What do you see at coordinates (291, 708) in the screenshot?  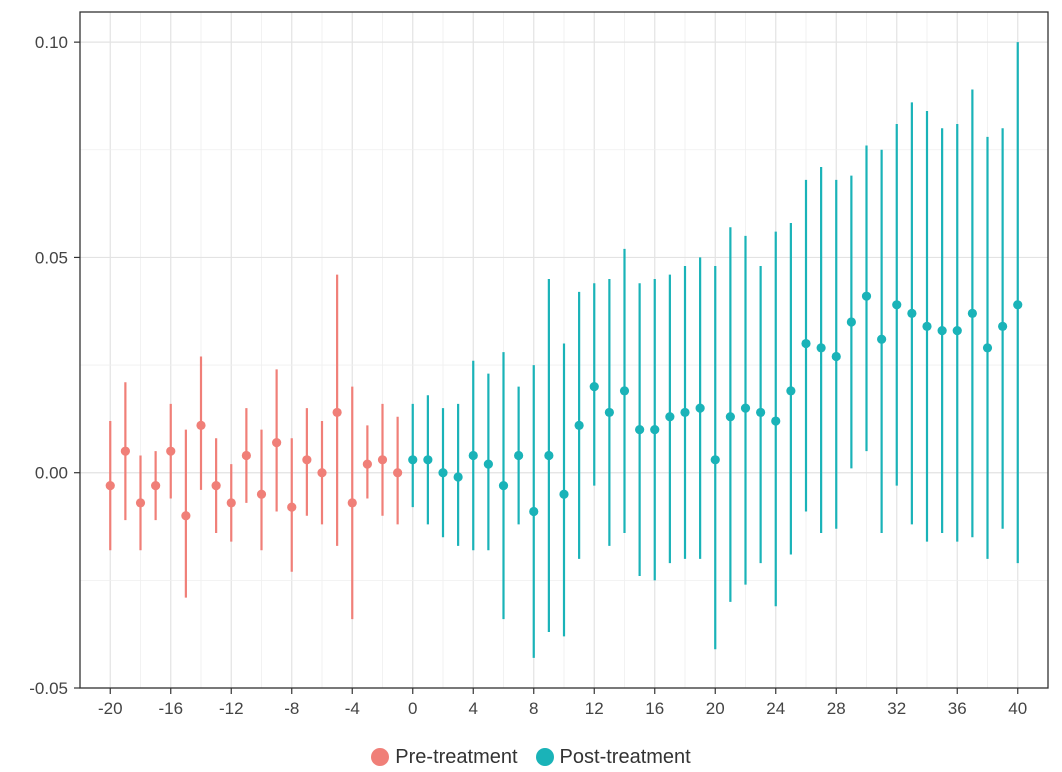 I see `x-tick-label: -8` at bounding box center [291, 708].